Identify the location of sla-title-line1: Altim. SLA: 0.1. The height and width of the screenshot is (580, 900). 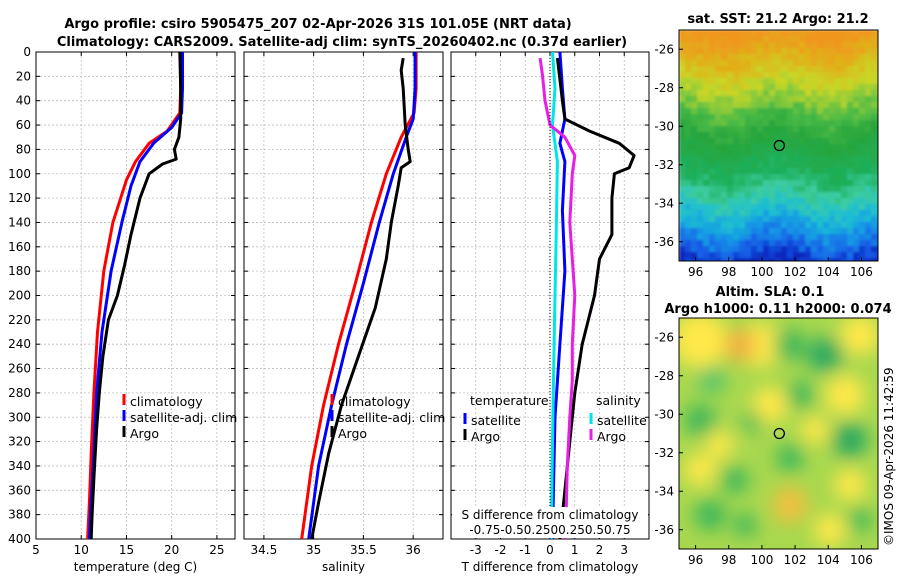
(770, 292).